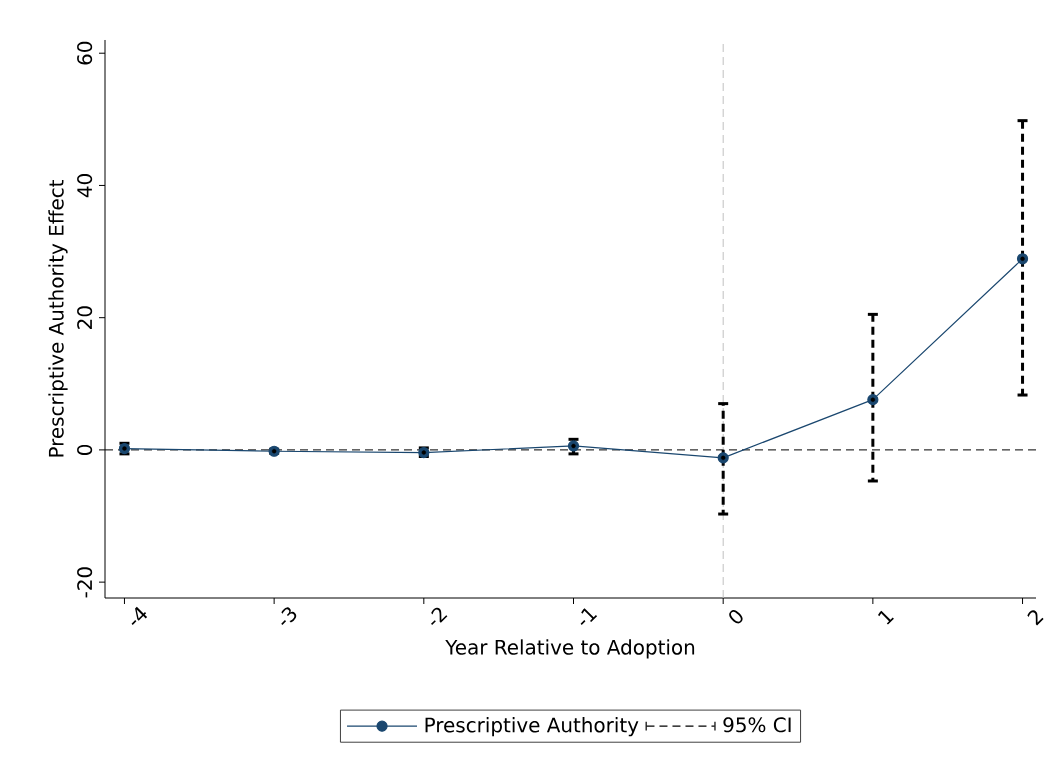 This screenshot has height=770, width=1051. What do you see at coordinates (570, 649) in the screenshot?
I see `x-axis-title: Year Relative to Adoption` at bounding box center [570, 649].